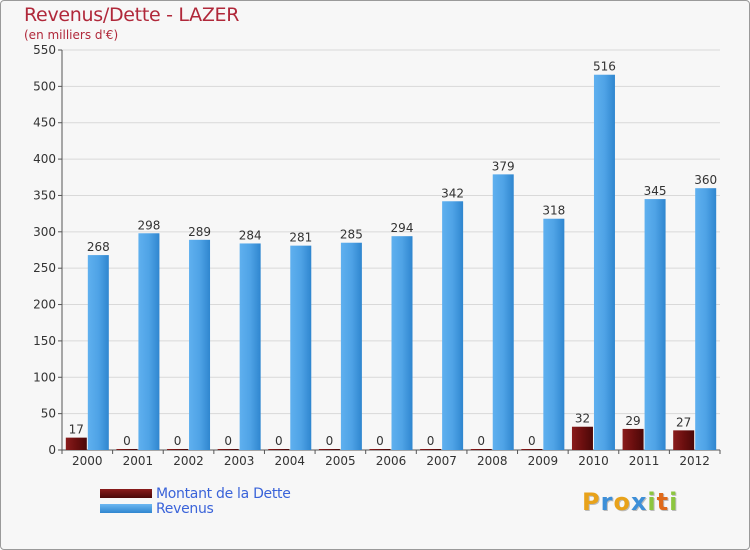 The height and width of the screenshot is (550, 750). I want to click on bar-revenus-2012, so click(706, 319).